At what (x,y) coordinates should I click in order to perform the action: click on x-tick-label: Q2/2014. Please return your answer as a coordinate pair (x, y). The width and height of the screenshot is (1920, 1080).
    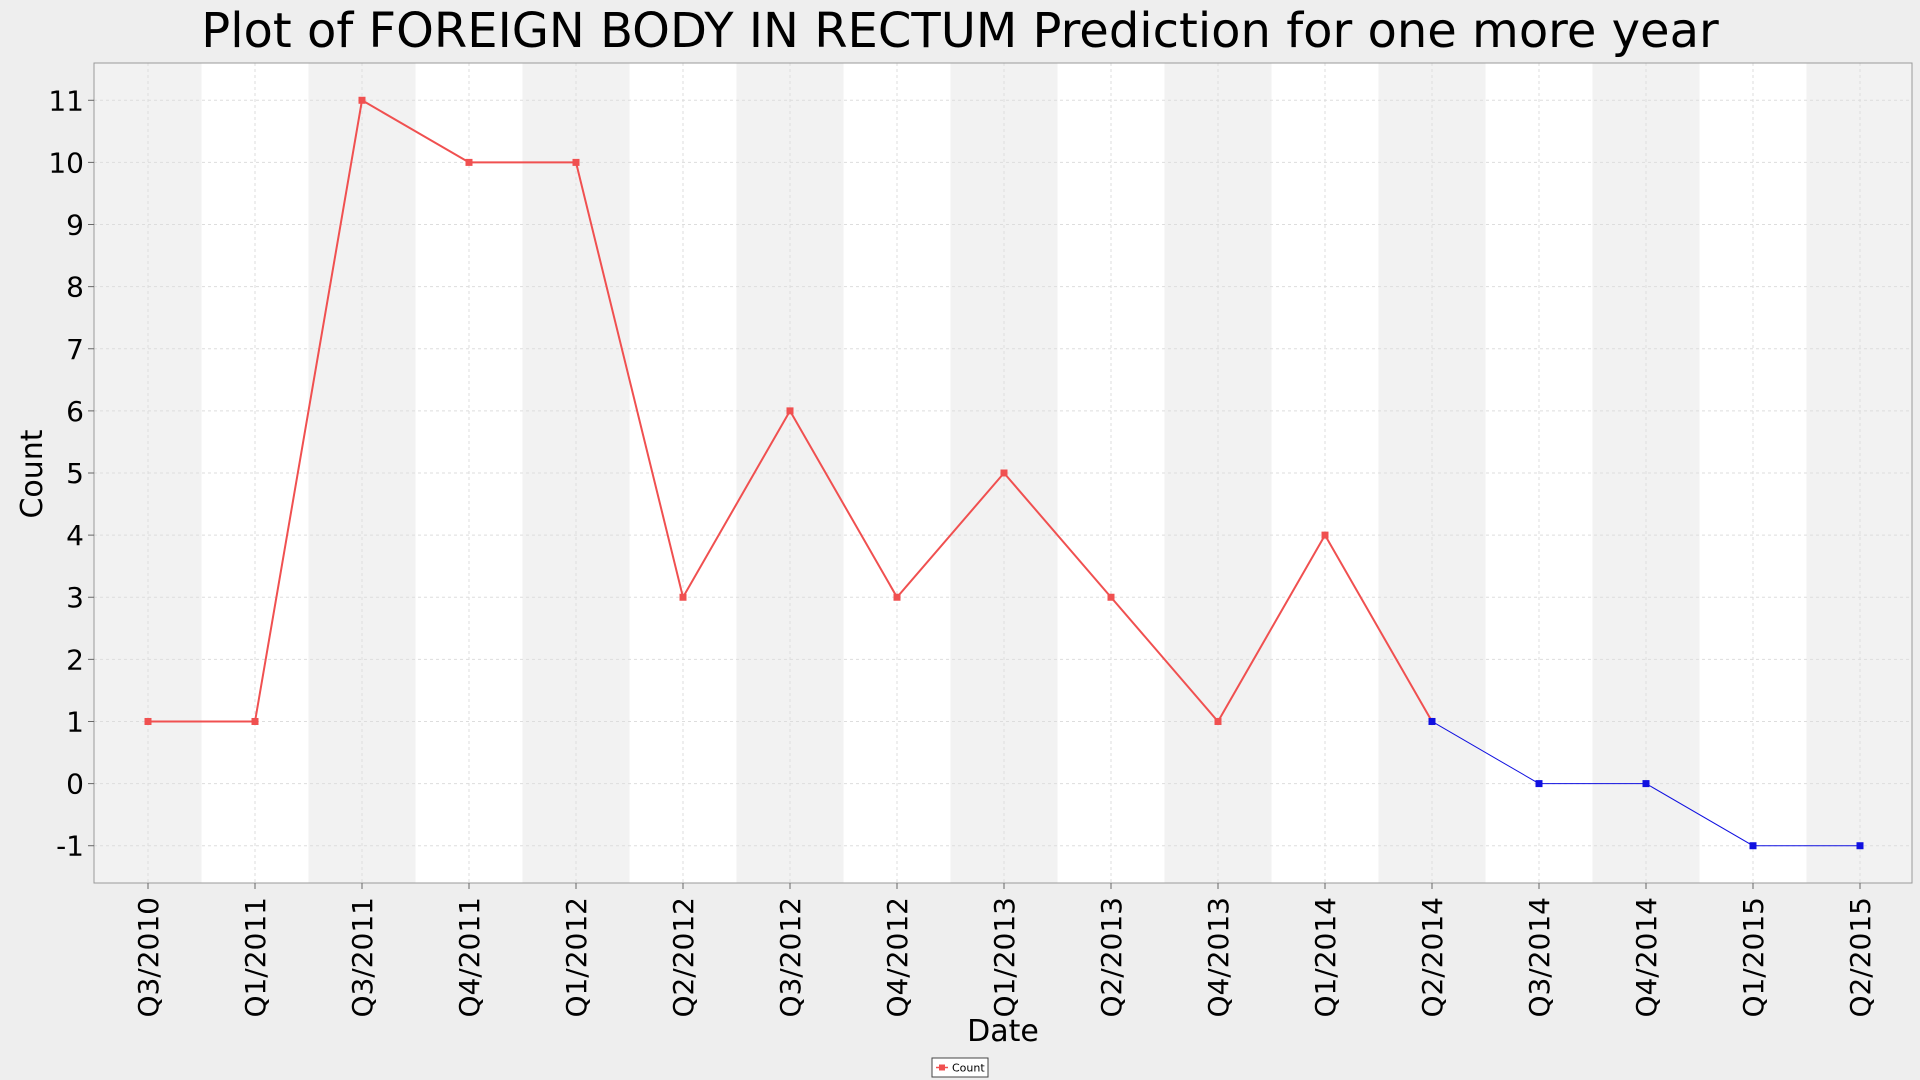
    Looking at the image, I should click on (1432, 957).